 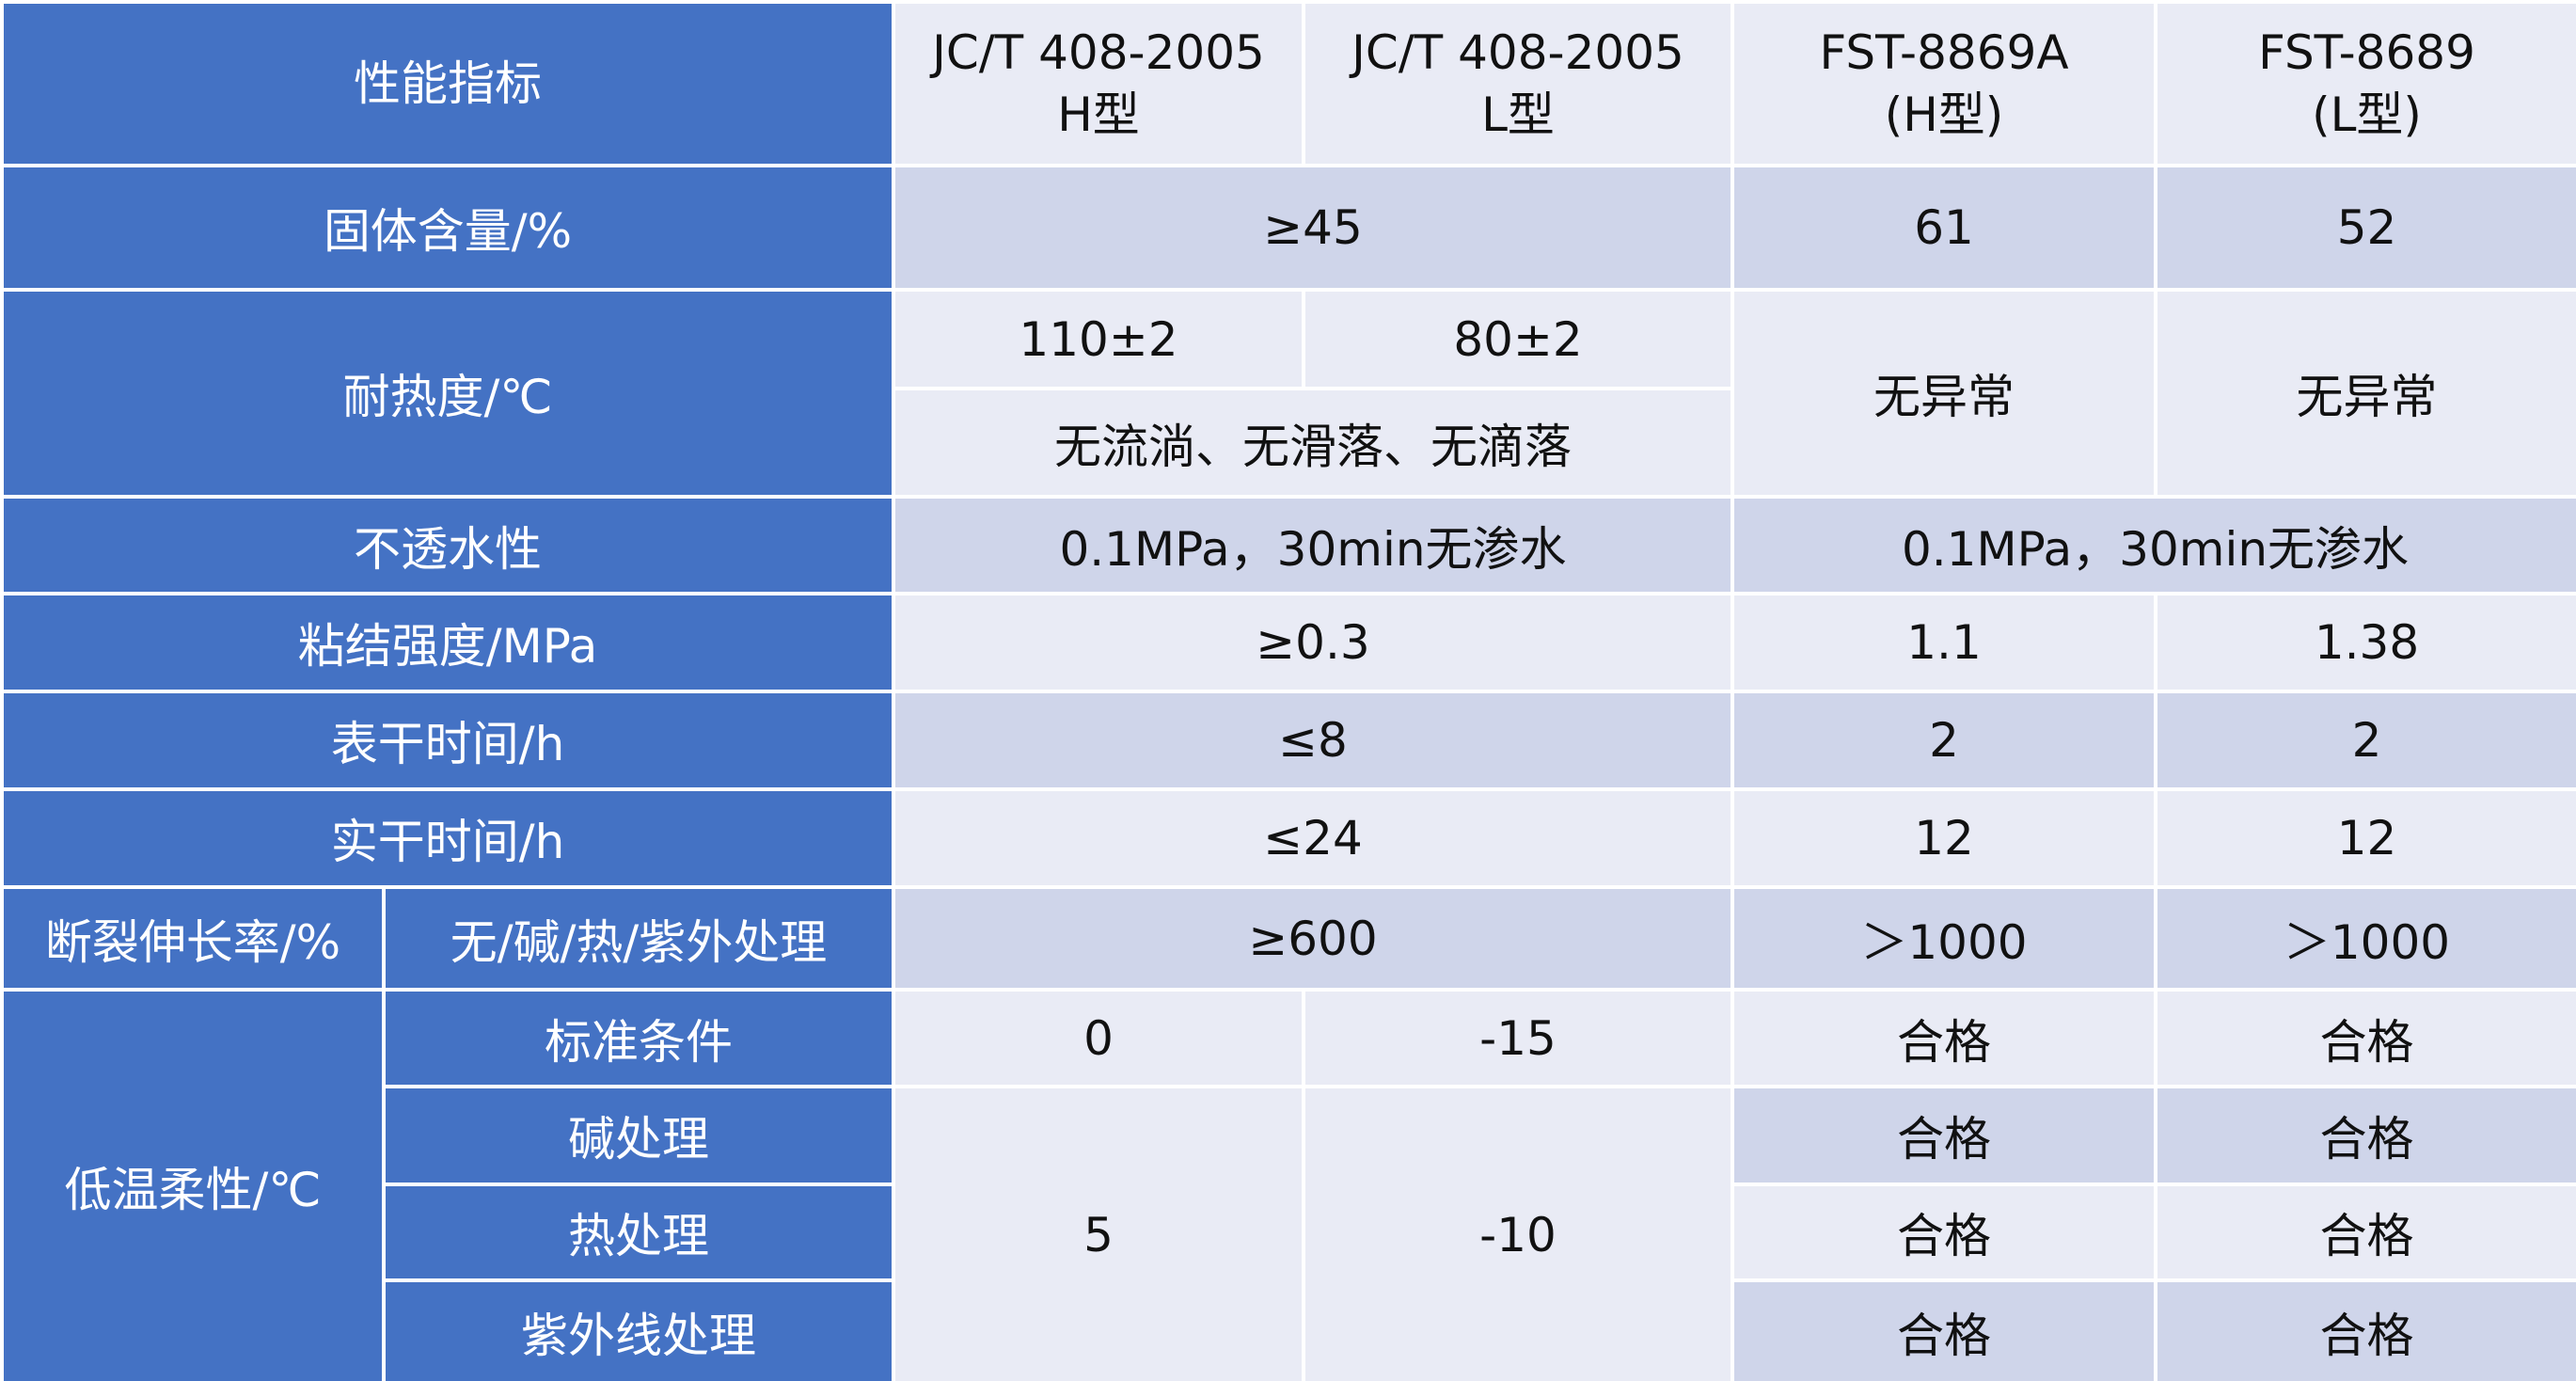 I want to click on cell: 52, so click(x=2365, y=228).